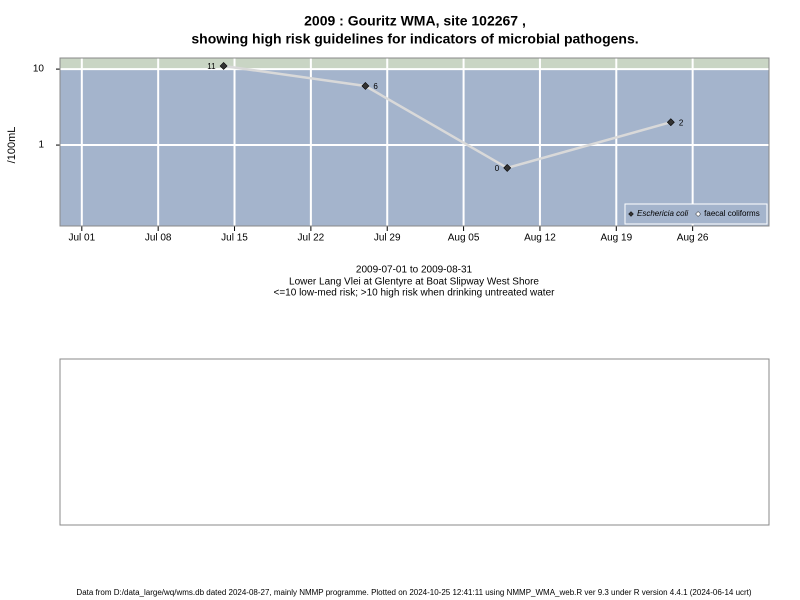 The width and height of the screenshot is (800, 600). What do you see at coordinates (415, 21) in the screenshot?
I see `chart-title: 2009 : Gouritz WMA, site 102267 ,` at bounding box center [415, 21].